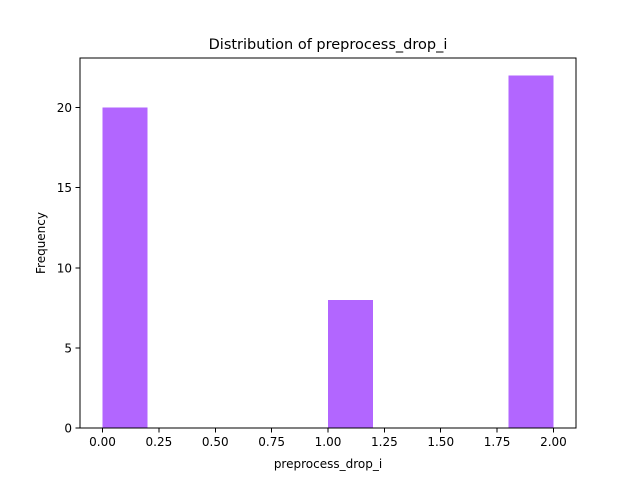 Image resolution: width=640 pixels, height=480 pixels. I want to click on y-tick-label: 5, so click(68, 348).